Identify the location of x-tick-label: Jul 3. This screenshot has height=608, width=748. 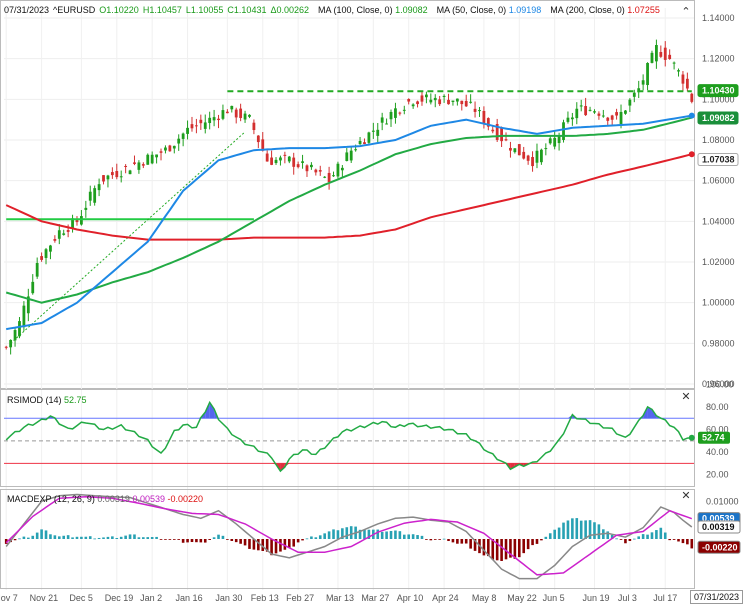
(627, 598).